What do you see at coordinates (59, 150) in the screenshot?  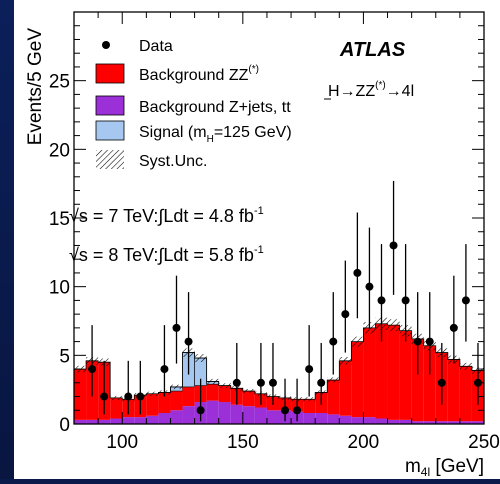 I see `y-tick-label: 20` at bounding box center [59, 150].